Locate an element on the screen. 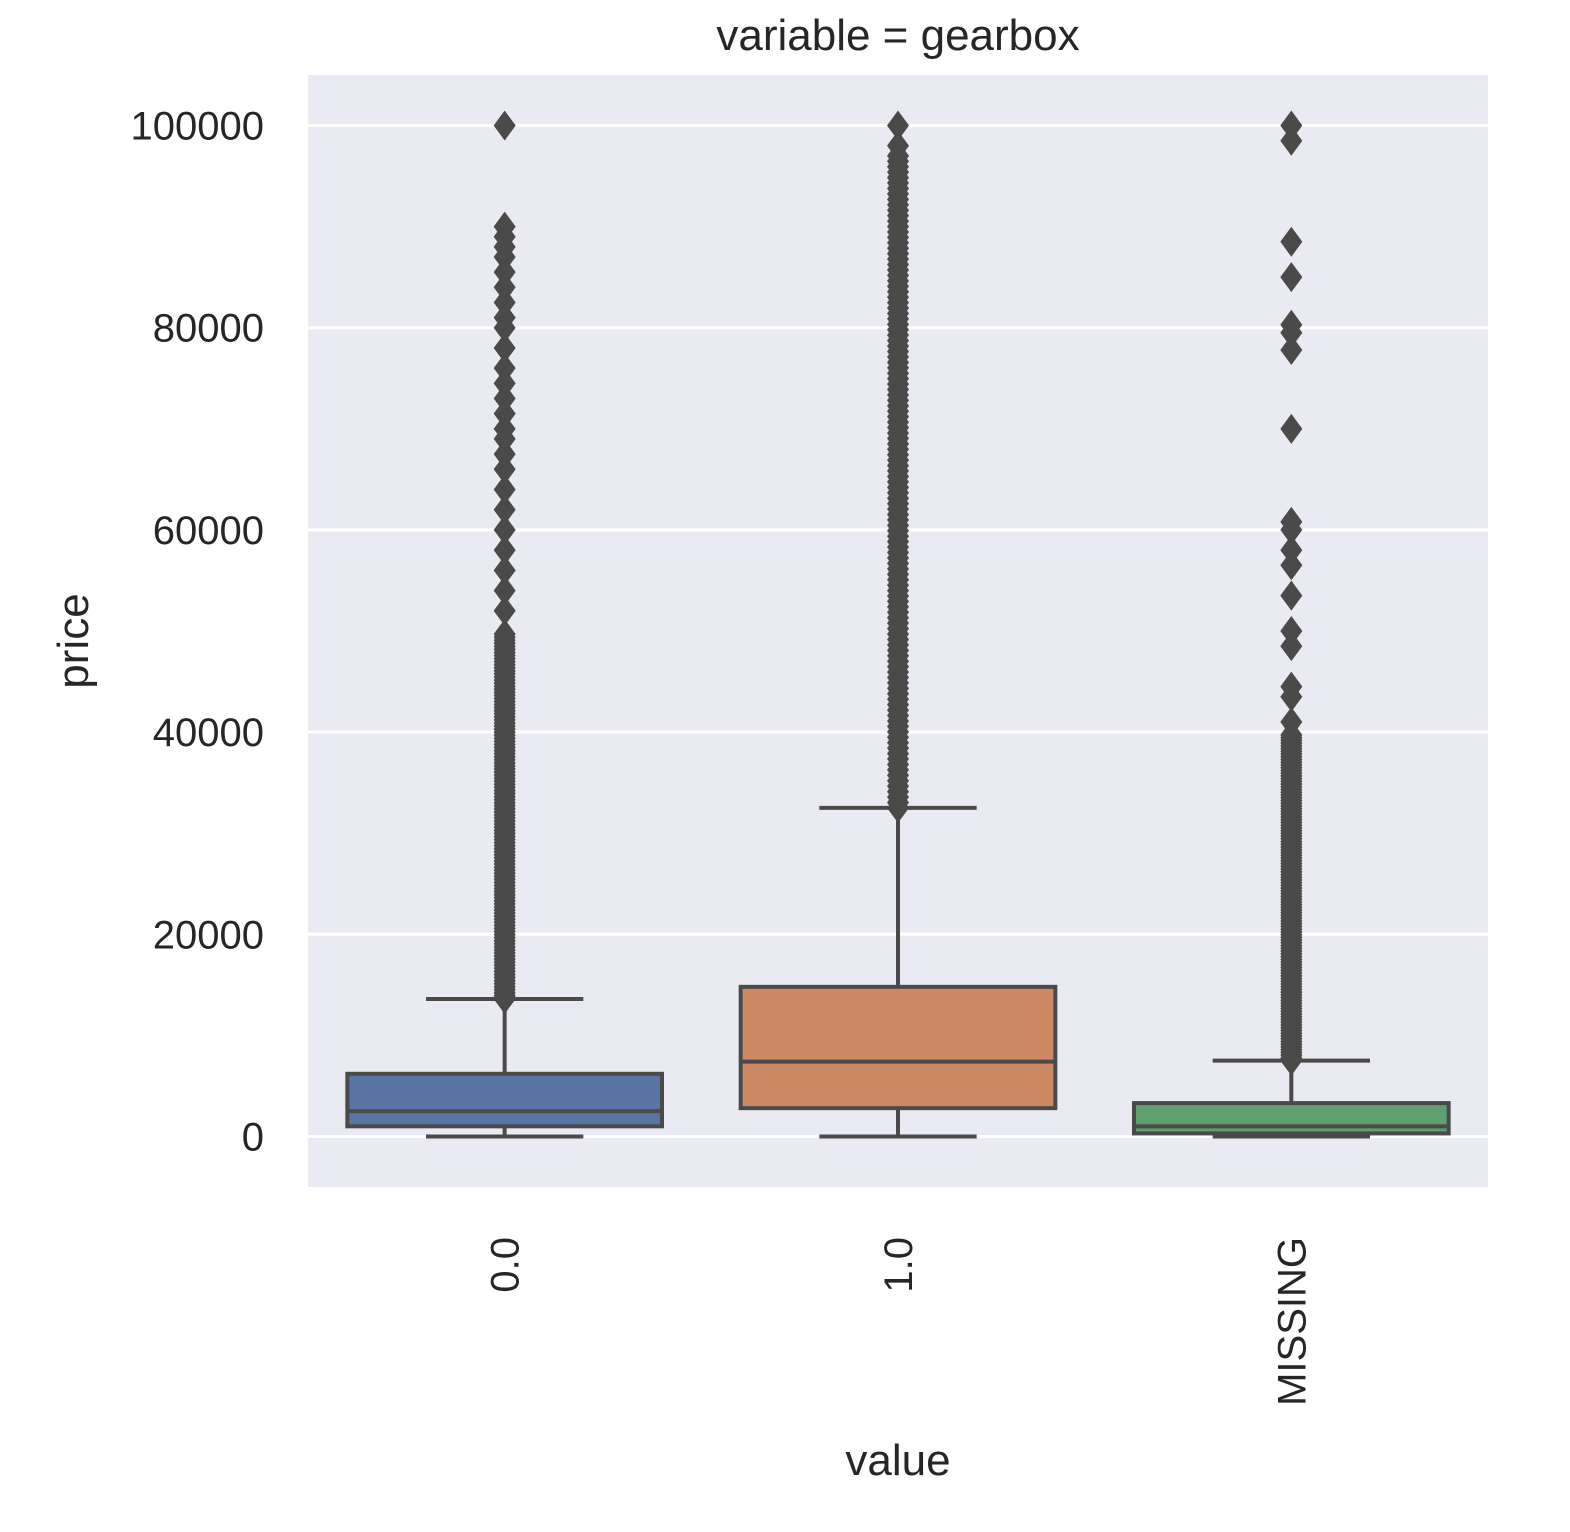 This screenshot has width=1570, height=1532. y-tick-label: 20000 is located at coordinates (208, 935).